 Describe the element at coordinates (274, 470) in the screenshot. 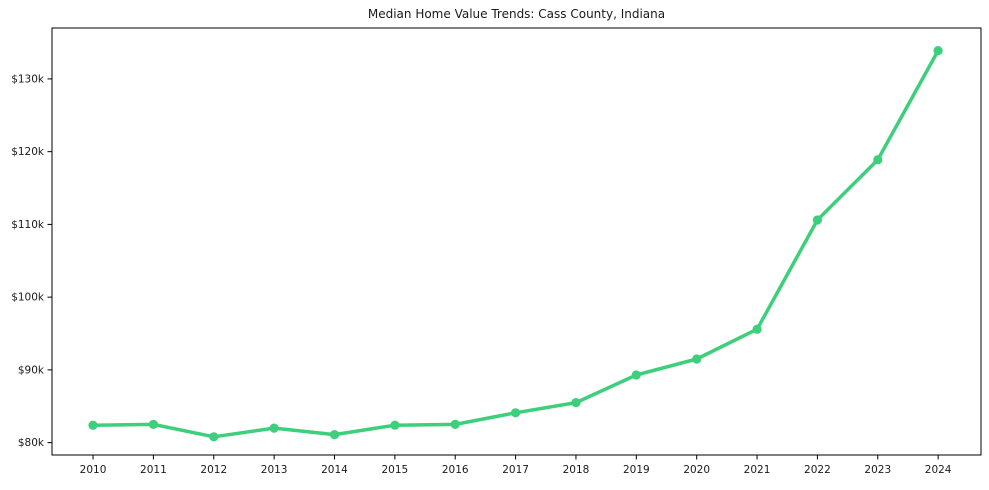

I see `x-tick-label: 2013` at that location.